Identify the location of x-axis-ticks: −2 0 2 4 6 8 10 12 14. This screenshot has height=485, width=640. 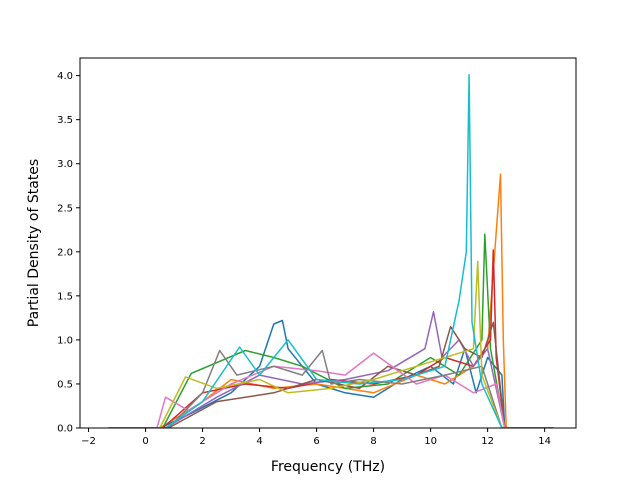
(316, 437).